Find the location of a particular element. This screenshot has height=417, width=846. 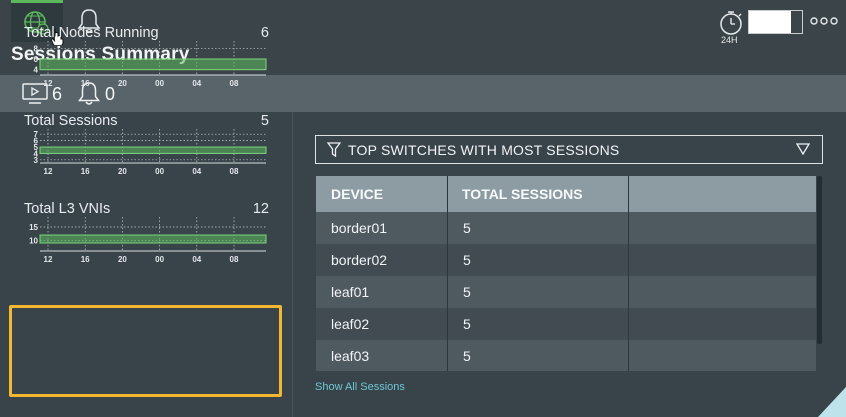

metric-sparkline: 12 16 20 00 04 08 15 10 is located at coordinates (148, 240).